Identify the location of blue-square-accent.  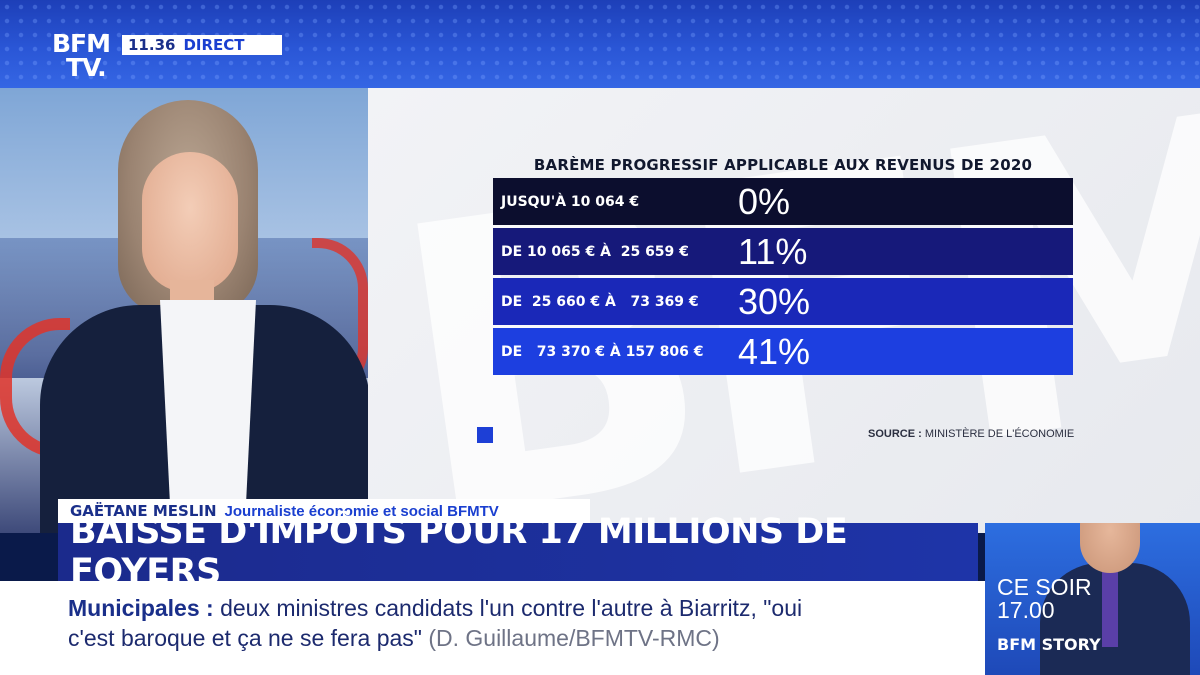
(485, 435).